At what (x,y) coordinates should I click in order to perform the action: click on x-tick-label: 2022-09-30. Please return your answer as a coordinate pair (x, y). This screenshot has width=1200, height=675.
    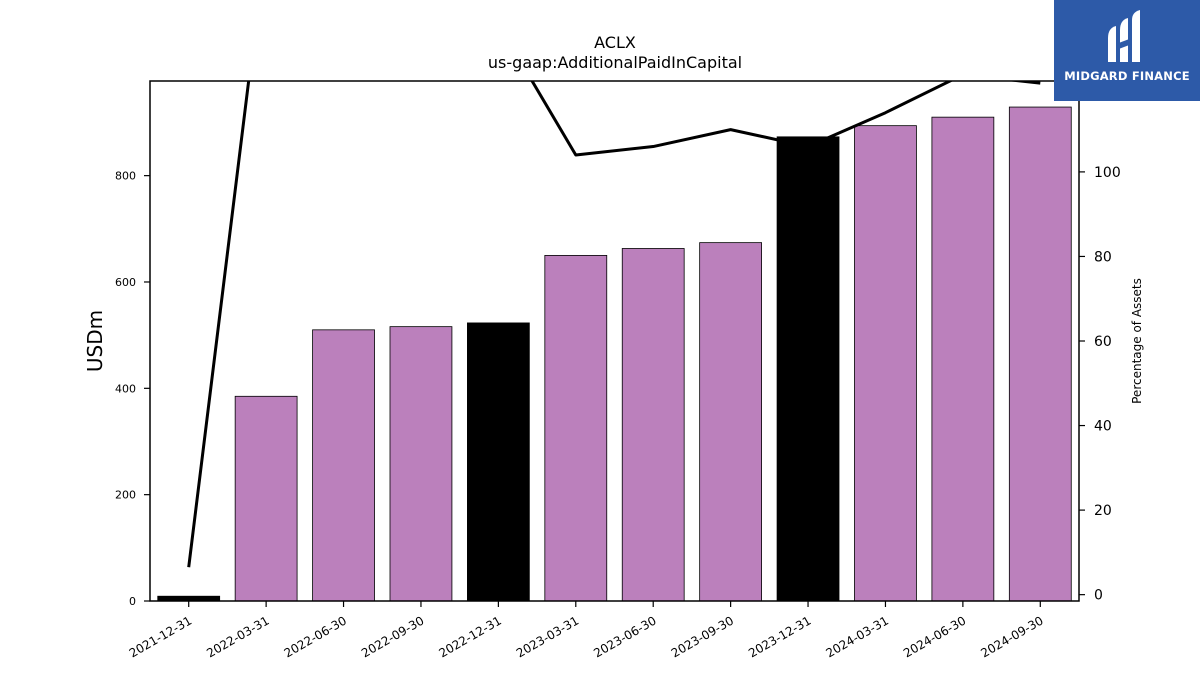
    Looking at the image, I should click on (392, 636).